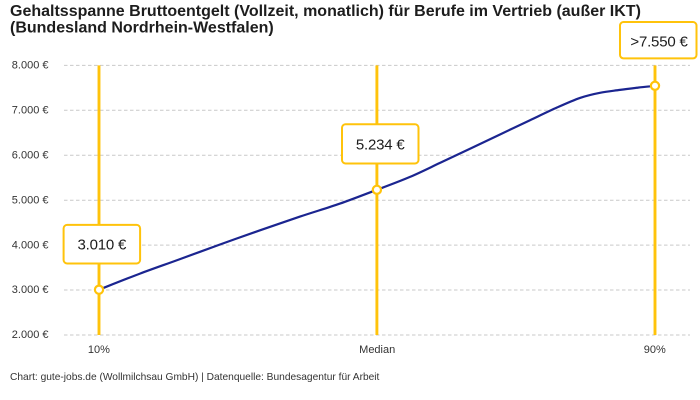 This screenshot has height=400, width=700. What do you see at coordinates (659, 41) in the screenshot?
I see `svg-text: >7.550 €` at bounding box center [659, 41].